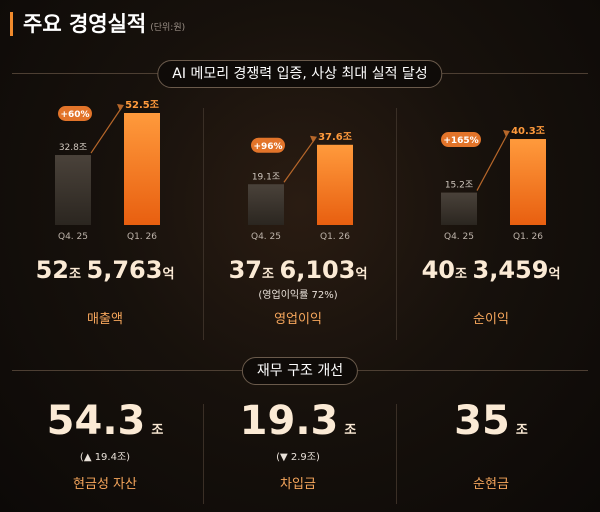 The height and width of the screenshot is (512, 600). Describe the element at coordinates (107, 170) in the screenshot. I see `revenue-bar-chart: 32.8조 Q4. 25 52.5조 Q1. 26 +60%` at that location.